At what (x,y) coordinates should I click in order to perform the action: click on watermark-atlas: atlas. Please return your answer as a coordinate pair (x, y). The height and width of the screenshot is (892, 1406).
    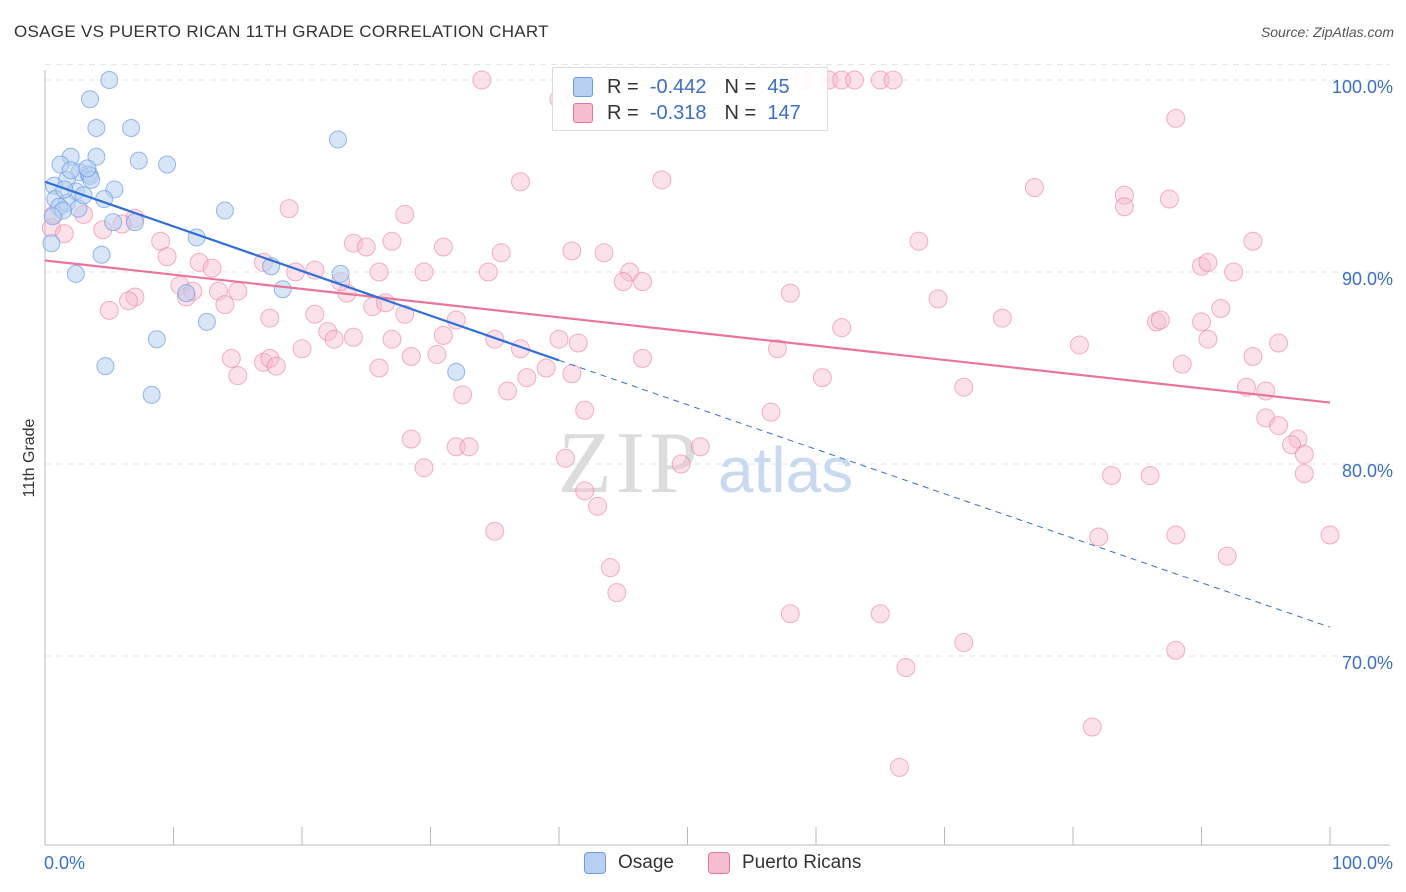
    Looking at the image, I should click on (785, 470).